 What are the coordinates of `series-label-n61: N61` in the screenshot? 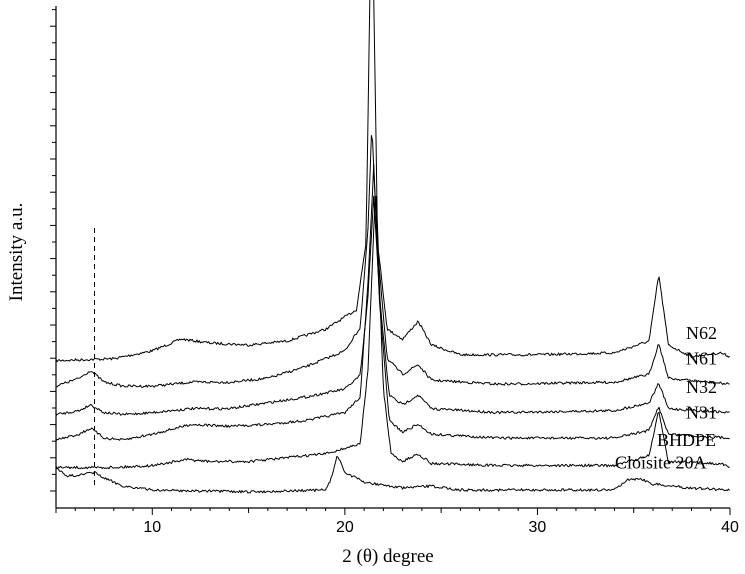 It's located at (701, 359).